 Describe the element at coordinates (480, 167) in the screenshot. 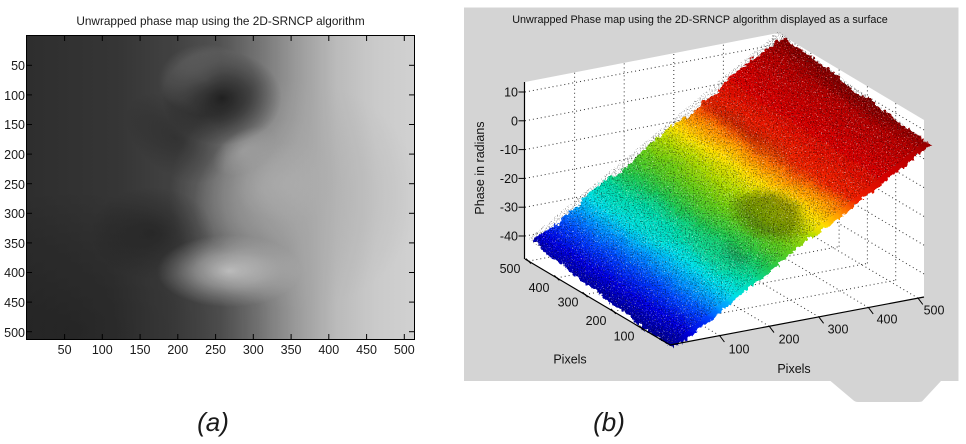

I see `svg-text: Phase in radians` at that location.